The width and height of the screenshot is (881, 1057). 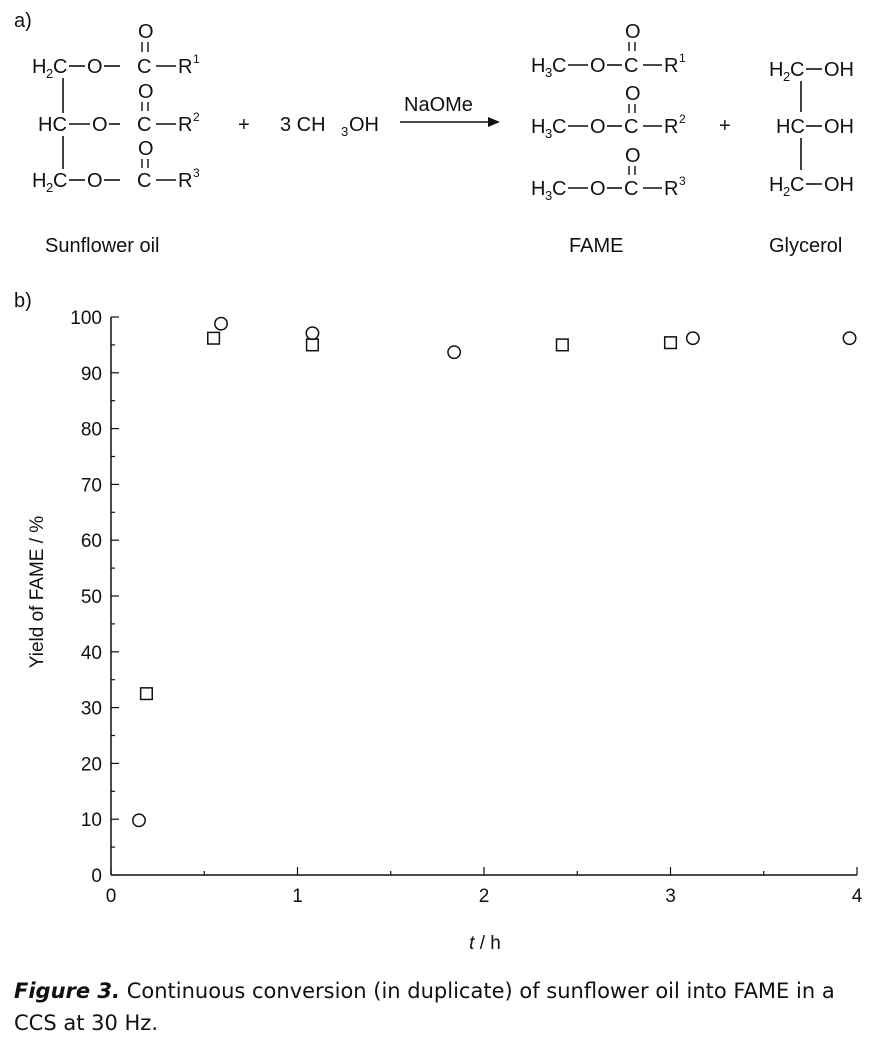 I want to click on y-tick-label: 20, so click(x=91, y=764).